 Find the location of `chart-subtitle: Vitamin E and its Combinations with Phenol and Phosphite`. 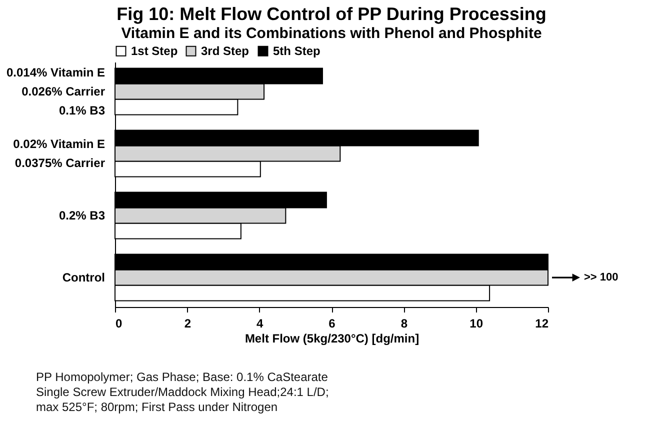

chart-subtitle: Vitamin E and its Combinations with Phenol and Phosphite is located at coordinates (331, 33).